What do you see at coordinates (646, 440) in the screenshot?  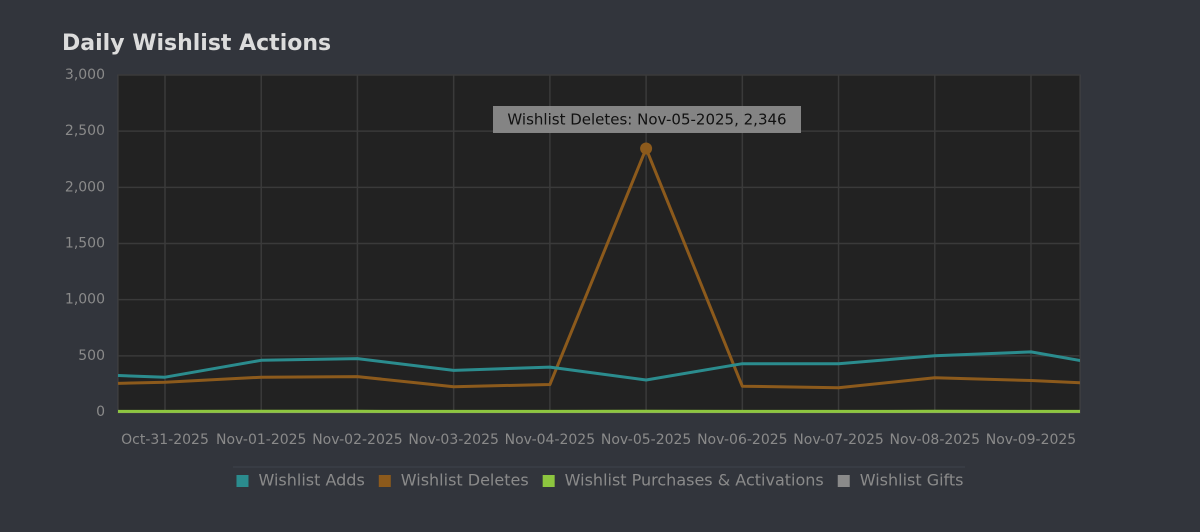 I see `x-tick-label: Nov-05-2025` at bounding box center [646, 440].